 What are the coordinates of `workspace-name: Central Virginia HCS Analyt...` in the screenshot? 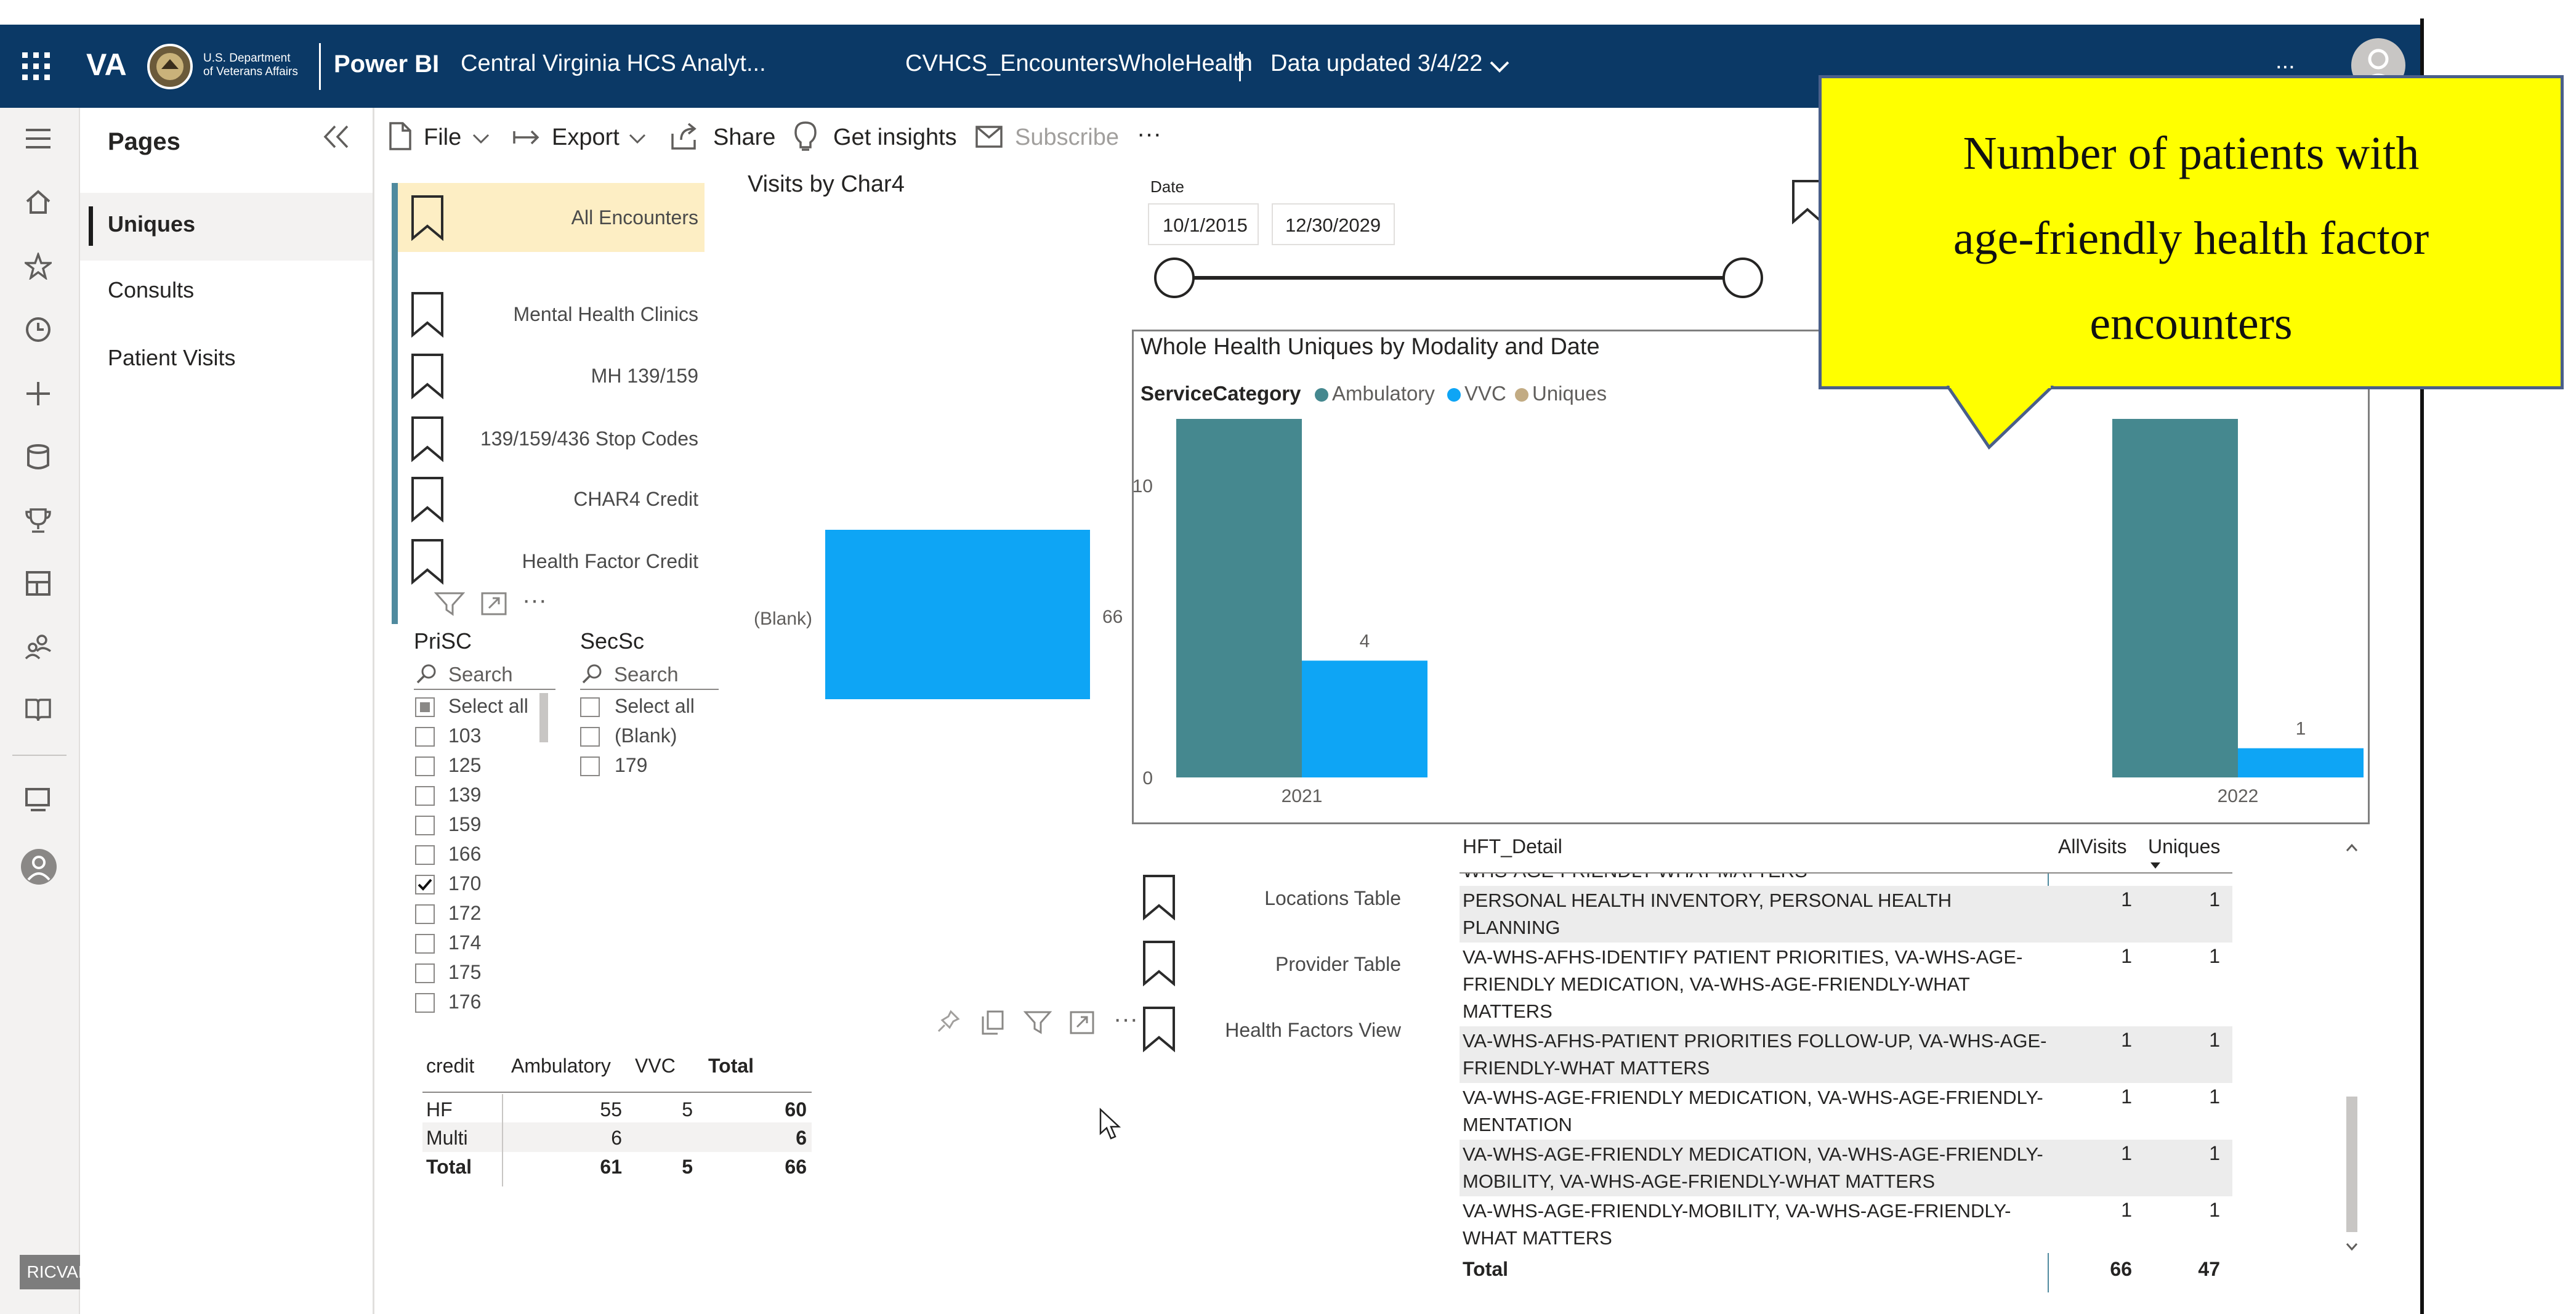 It's located at (613, 64).